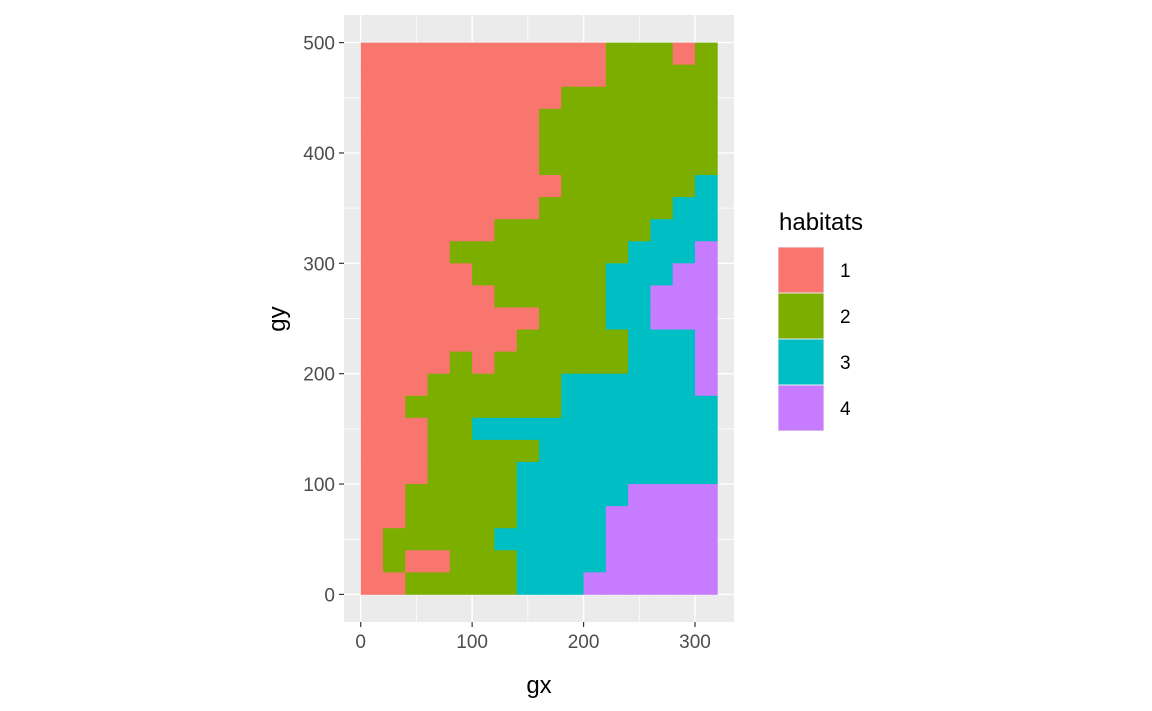 This screenshot has height=711, width=1152. Describe the element at coordinates (319, 375) in the screenshot. I see `y-tick-label: 200` at that location.